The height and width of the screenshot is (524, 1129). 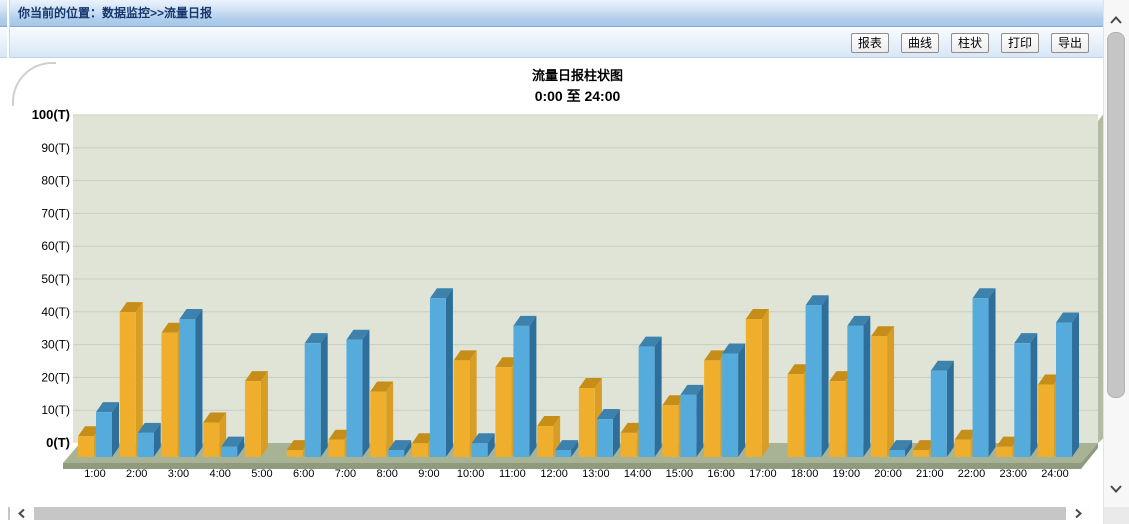 I want to click on svg-text: 13:00, so click(x=596, y=474).